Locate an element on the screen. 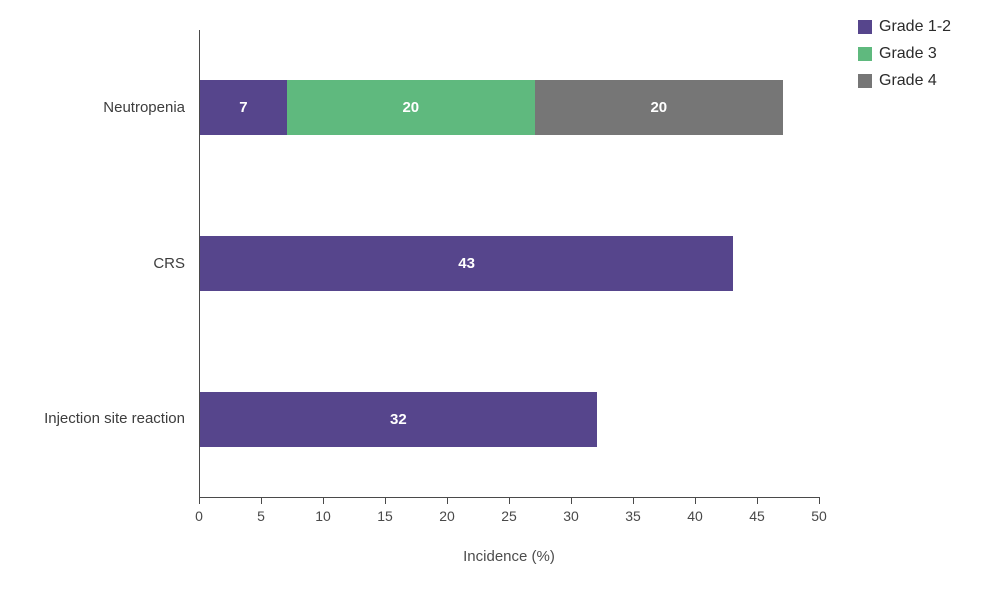 This screenshot has height=594, width=1000. x-tick-label: 45 is located at coordinates (757, 516).